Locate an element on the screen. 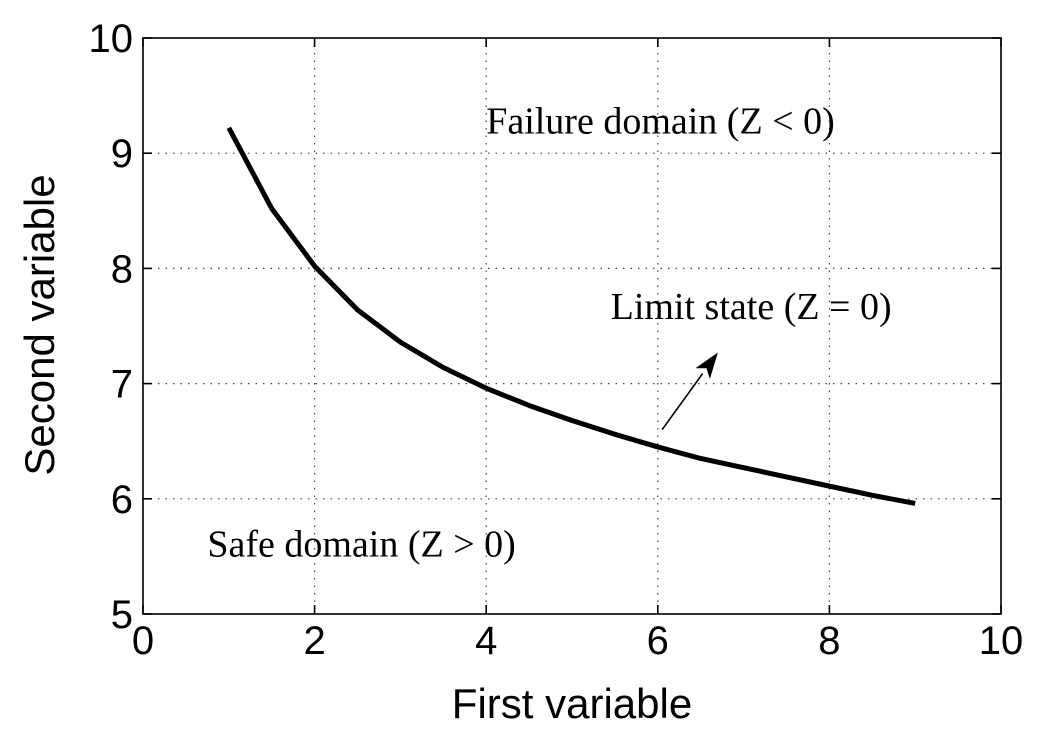 The height and width of the screenshot is (731, 1039). x-tick-label: 6 is located at coordinates (658, 641).